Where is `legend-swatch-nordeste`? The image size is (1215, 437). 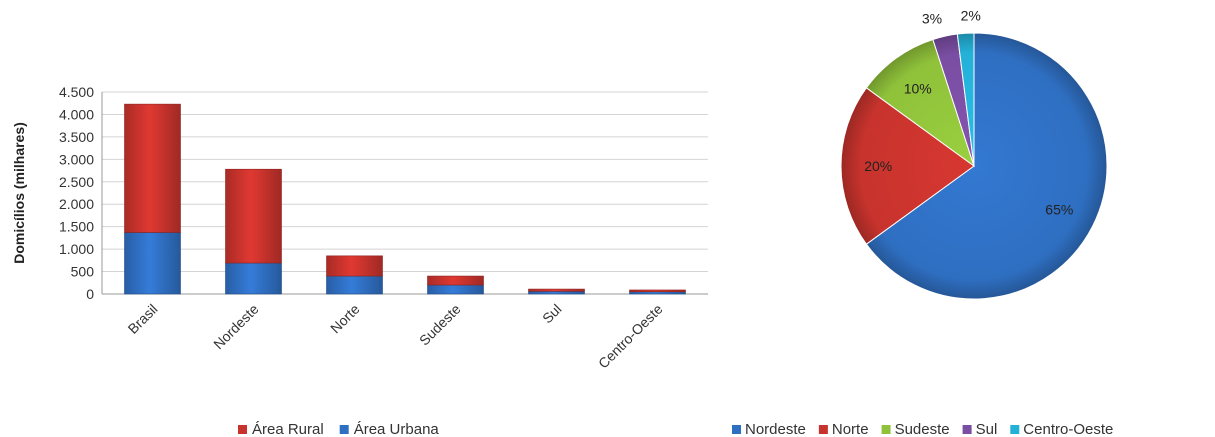 legend-swatch-nordeste is located at coordinates (736, 429).